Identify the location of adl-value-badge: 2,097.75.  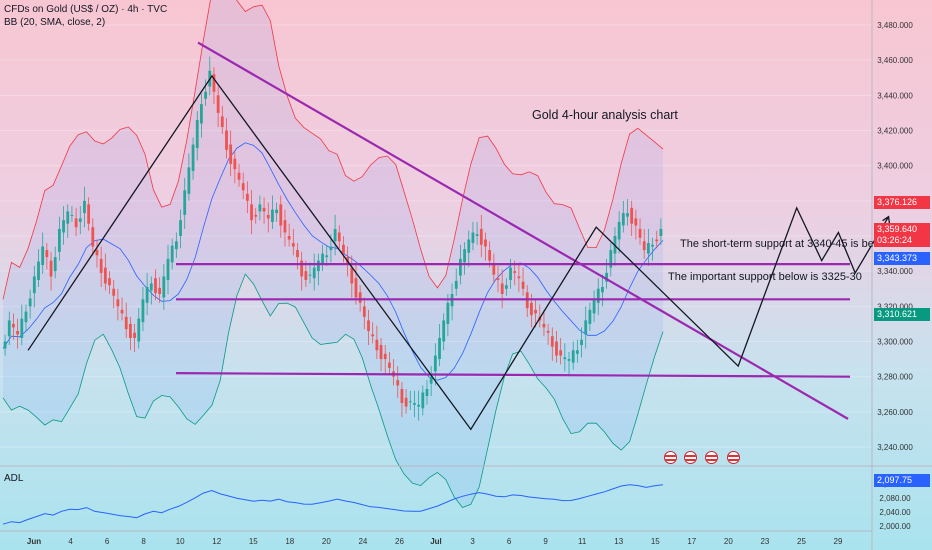
(902, 480).